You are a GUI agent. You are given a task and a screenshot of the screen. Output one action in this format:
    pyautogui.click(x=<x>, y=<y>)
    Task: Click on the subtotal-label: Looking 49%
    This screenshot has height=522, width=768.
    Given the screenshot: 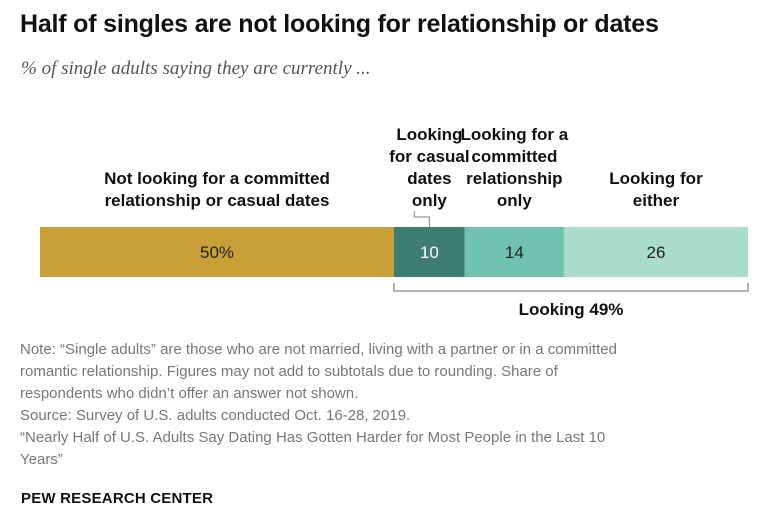 What is the action you would take?
    pyautogui.click(x=571, y=309)
    